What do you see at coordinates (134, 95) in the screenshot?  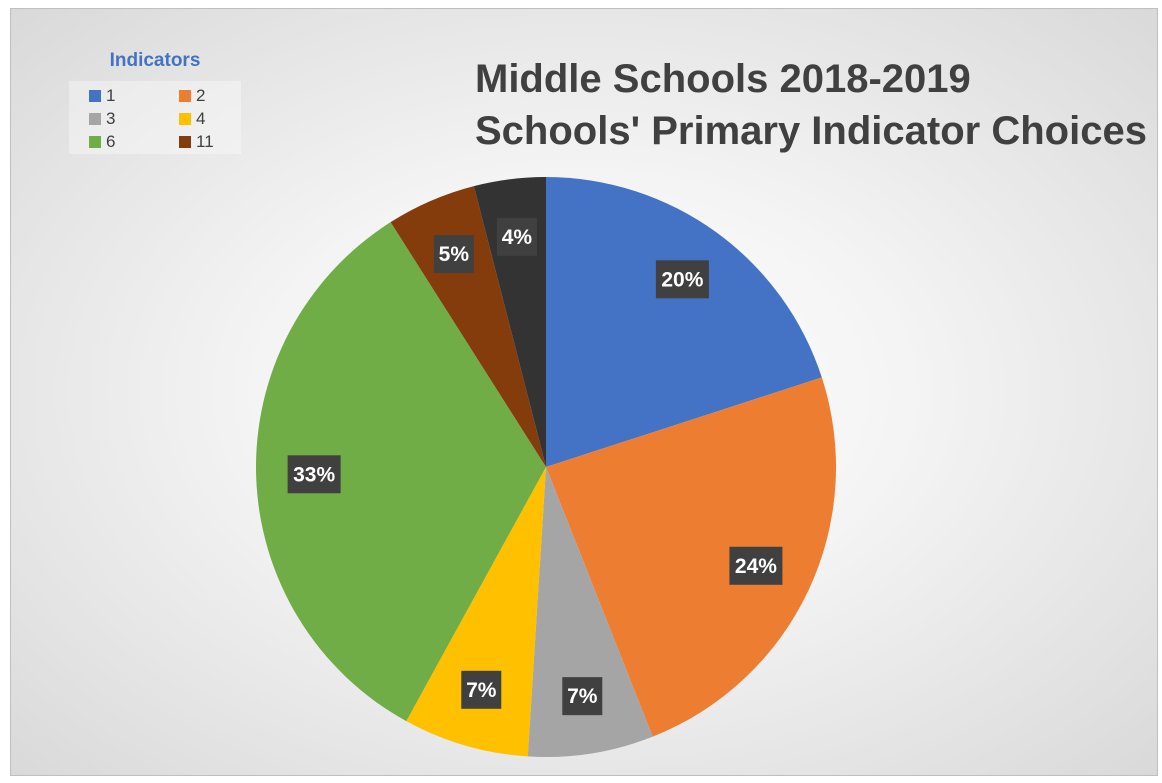 I see `legend-item: 1` at bounding box center [134, 95].